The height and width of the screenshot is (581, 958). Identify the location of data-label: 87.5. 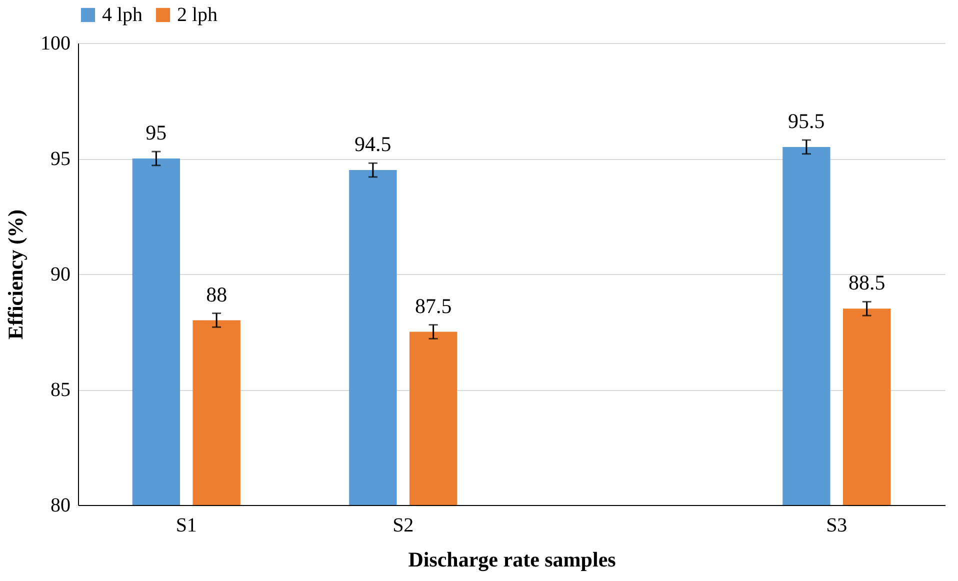
(433, 306).